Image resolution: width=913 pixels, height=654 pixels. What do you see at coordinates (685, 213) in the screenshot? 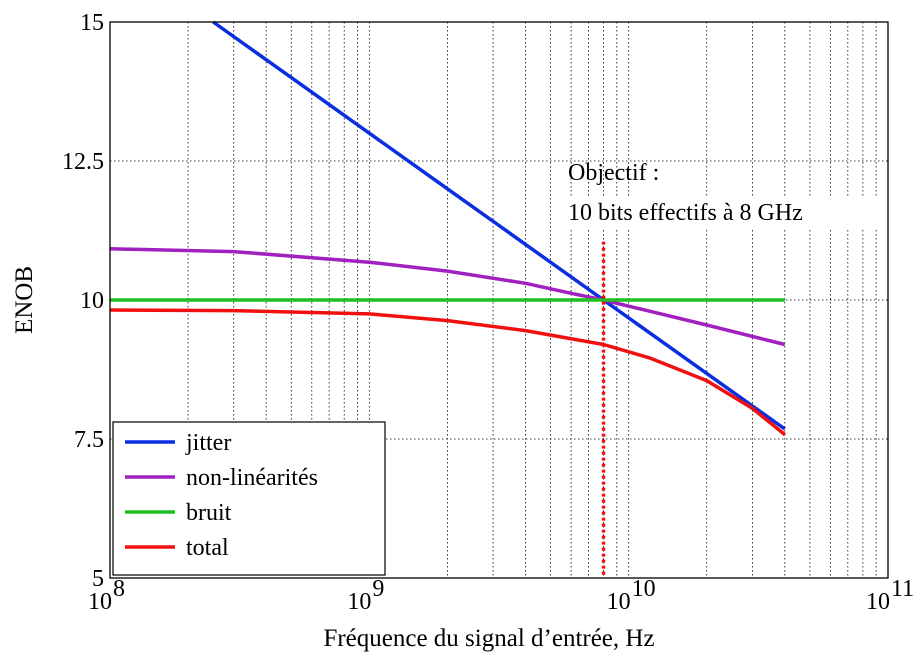
I see `annotation-line-2: 10 bits effectifs à 8 GHz` at bounding box center [685, 213].